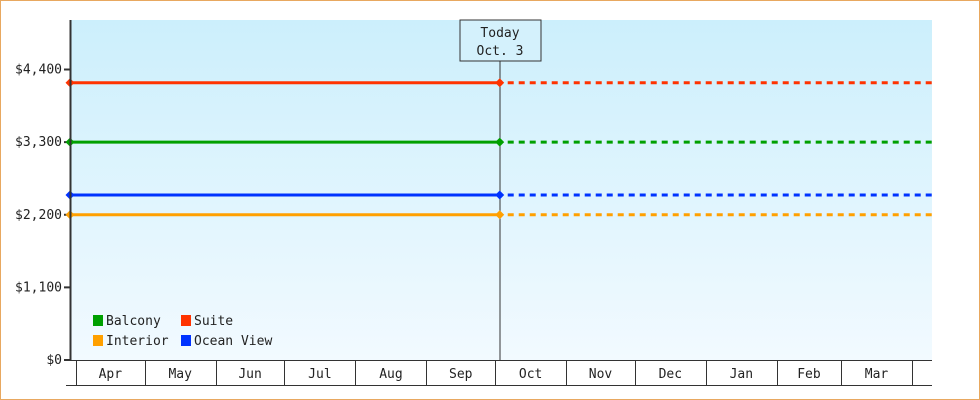  Describe the element at coordinates (530, 374) in the screenshot. I see `x-tick-label: Oct` at that location.